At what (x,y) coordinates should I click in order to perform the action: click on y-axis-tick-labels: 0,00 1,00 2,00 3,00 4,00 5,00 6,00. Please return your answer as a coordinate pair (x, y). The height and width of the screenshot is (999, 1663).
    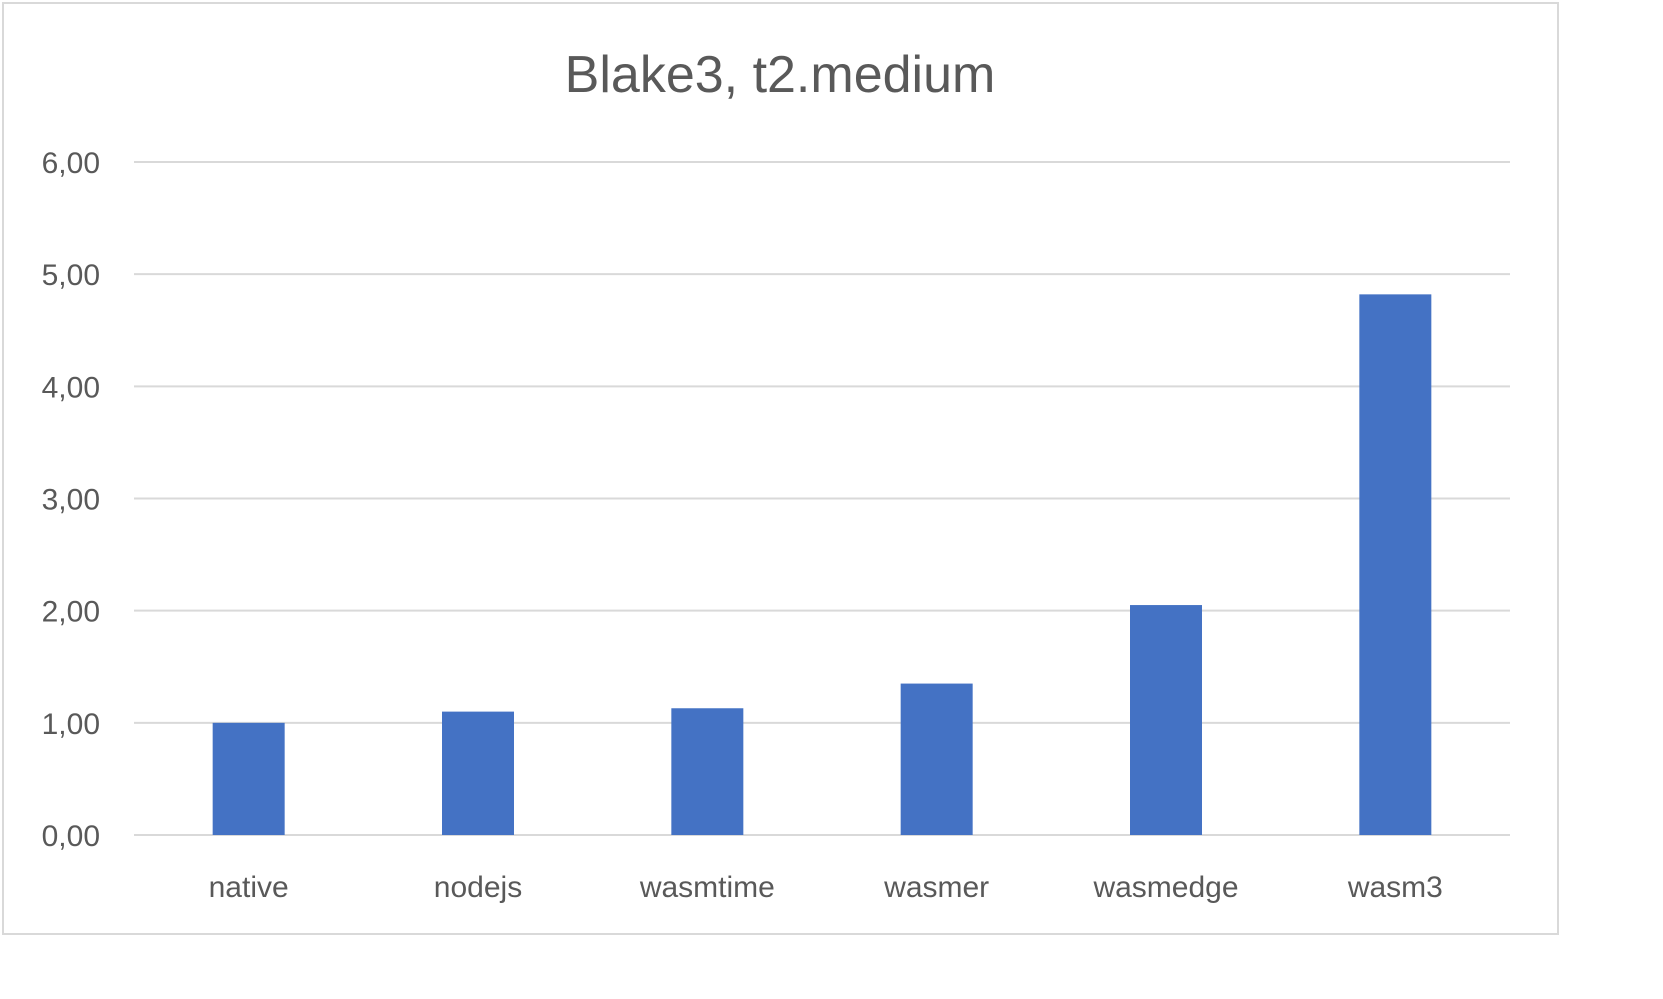
    Looking at the image, I should click on (71, 500).